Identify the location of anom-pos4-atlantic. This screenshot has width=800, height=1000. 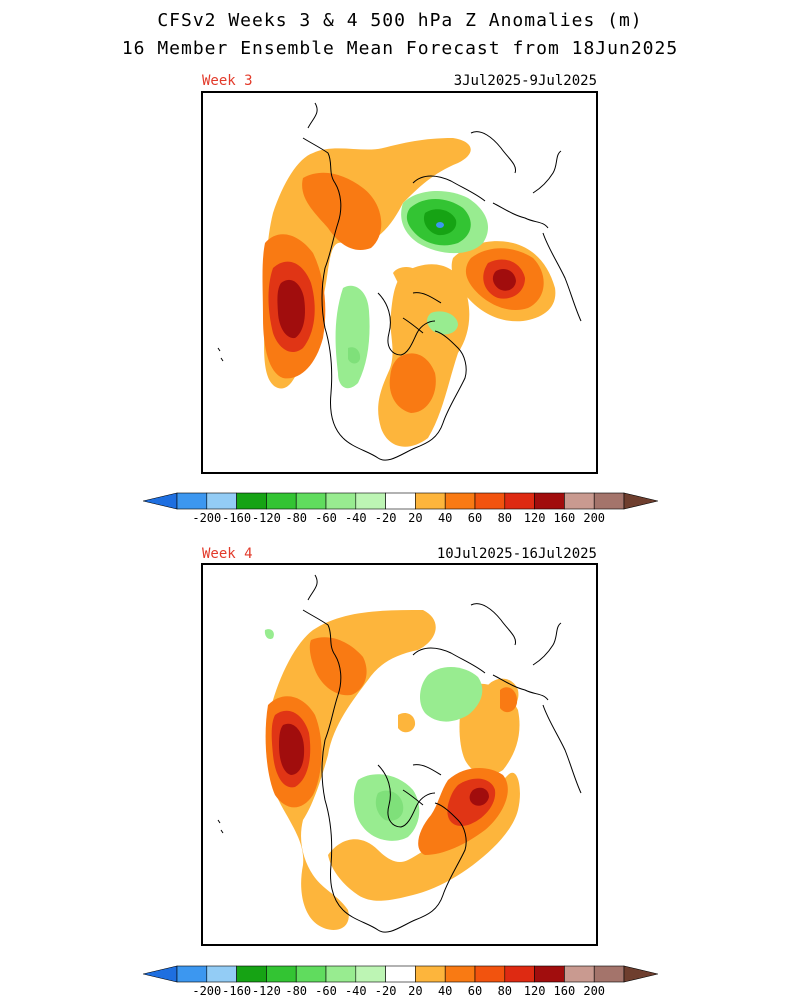
(479, 796).